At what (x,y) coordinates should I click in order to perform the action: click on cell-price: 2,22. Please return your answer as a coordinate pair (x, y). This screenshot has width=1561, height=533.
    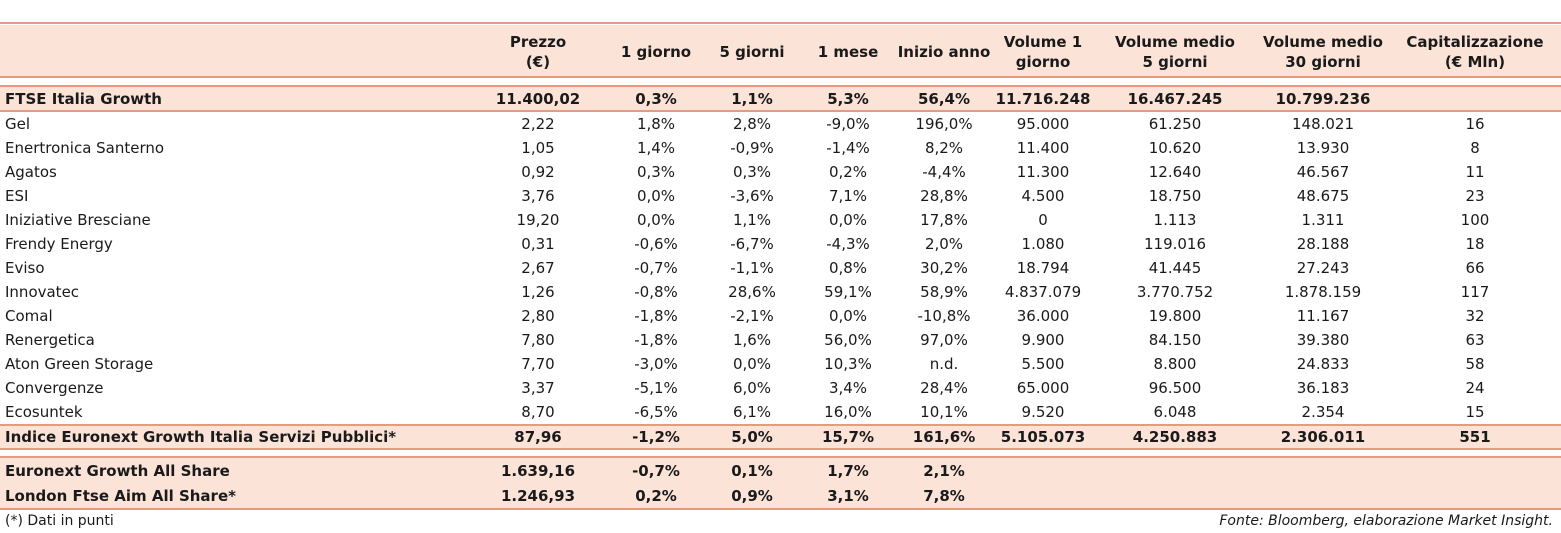
    Looking at the image, I should click on (538, 124).